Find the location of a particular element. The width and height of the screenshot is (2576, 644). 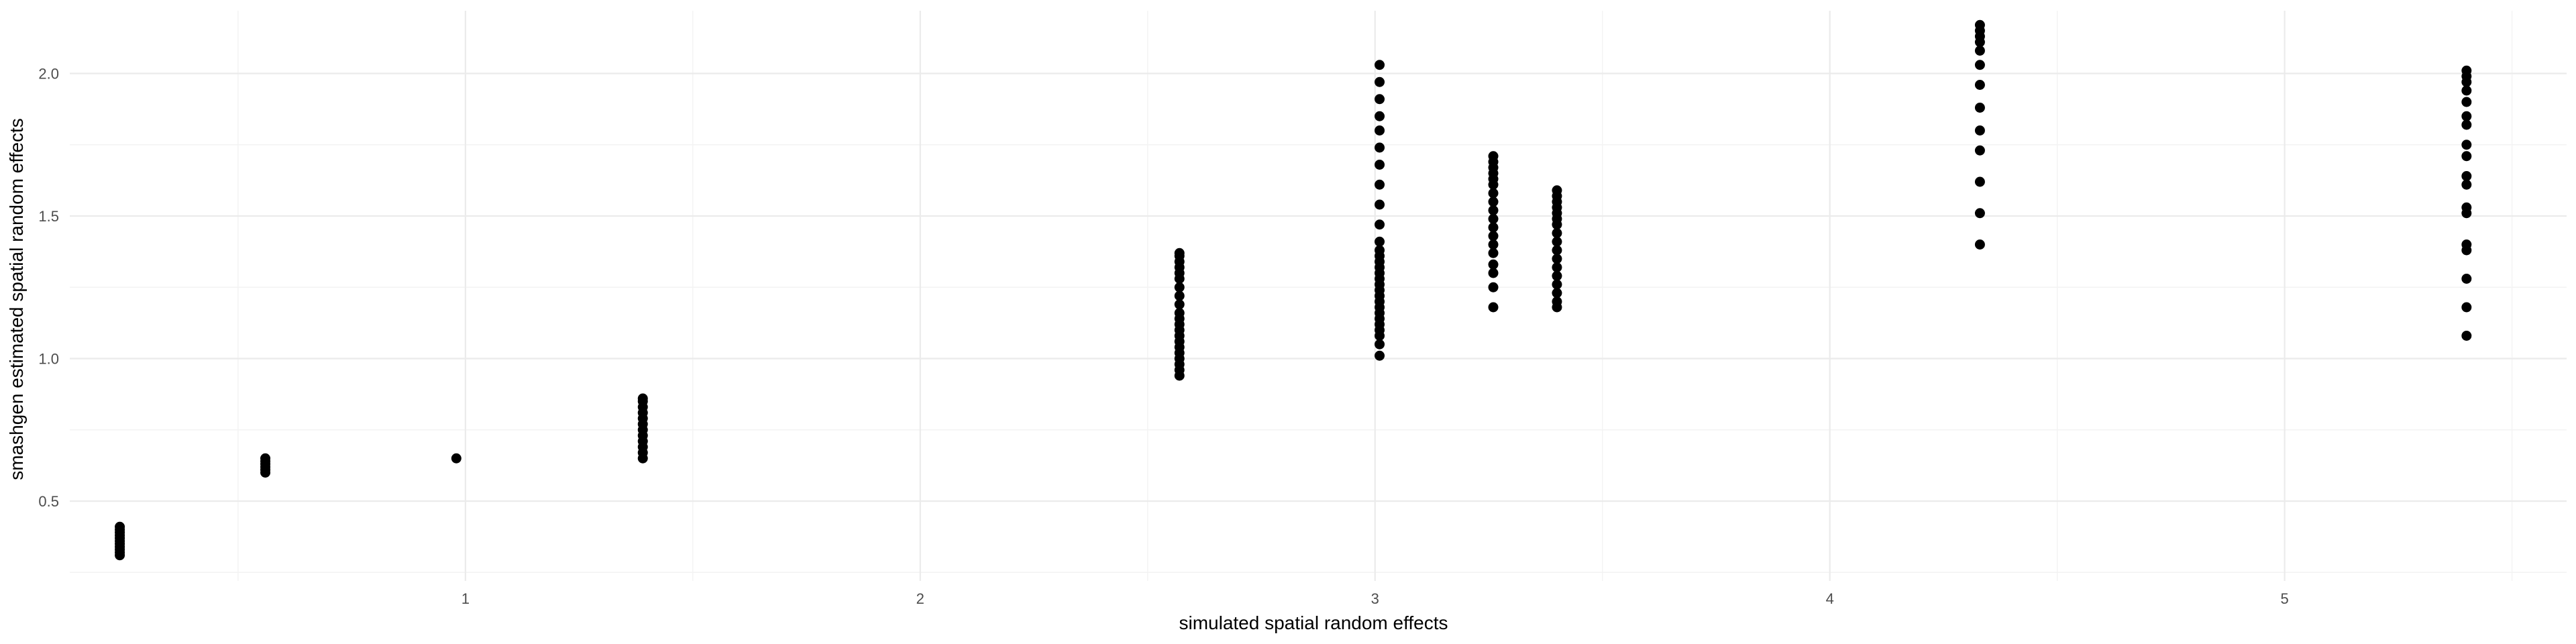

x-tick-label: 4 is located at coordinates (1830, 598).